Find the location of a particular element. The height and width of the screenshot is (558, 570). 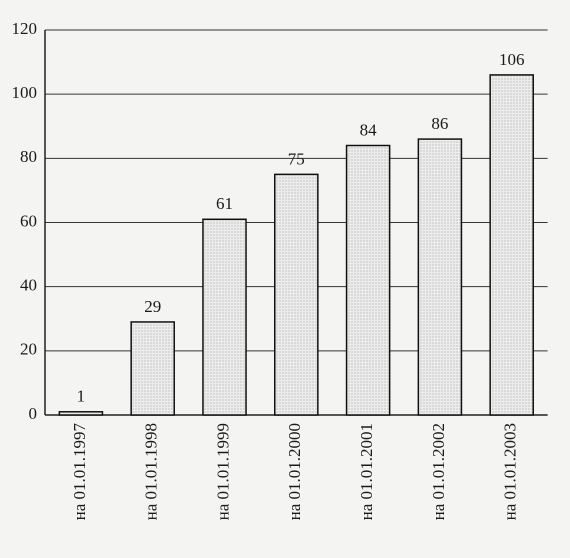

y-tick-label: 40 is located at coordinates (28, 285).